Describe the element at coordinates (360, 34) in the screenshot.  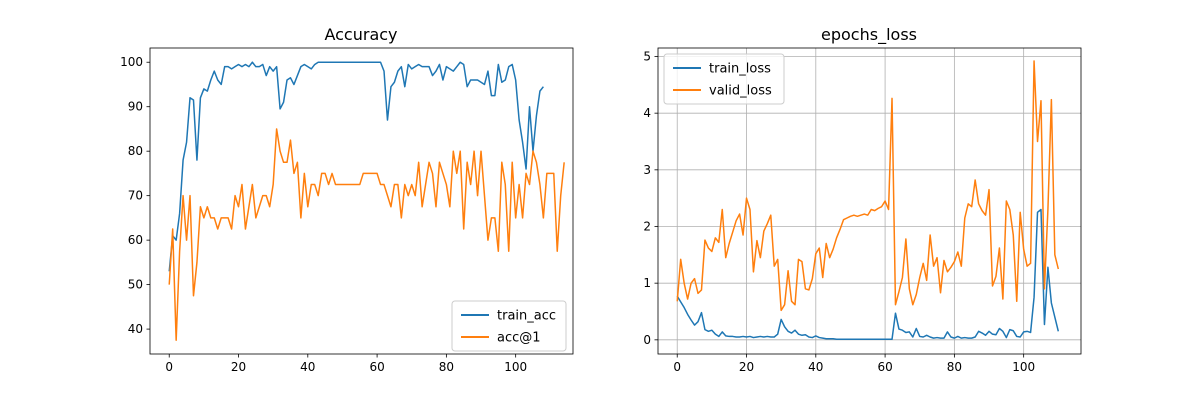
I see `chart-title: Accuracy` at that location.